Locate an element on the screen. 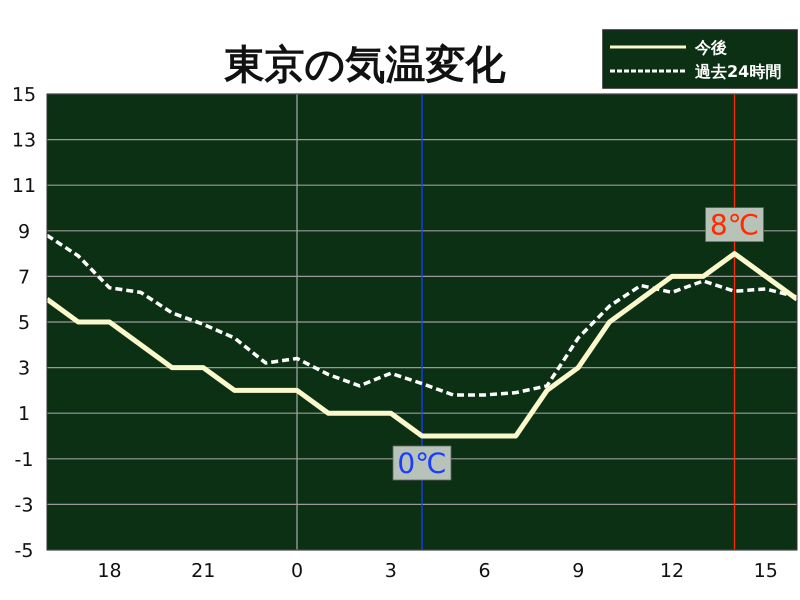 This screenshot has height=600, width=800. annotation: 8℃ is located at coordinates (734, 224).